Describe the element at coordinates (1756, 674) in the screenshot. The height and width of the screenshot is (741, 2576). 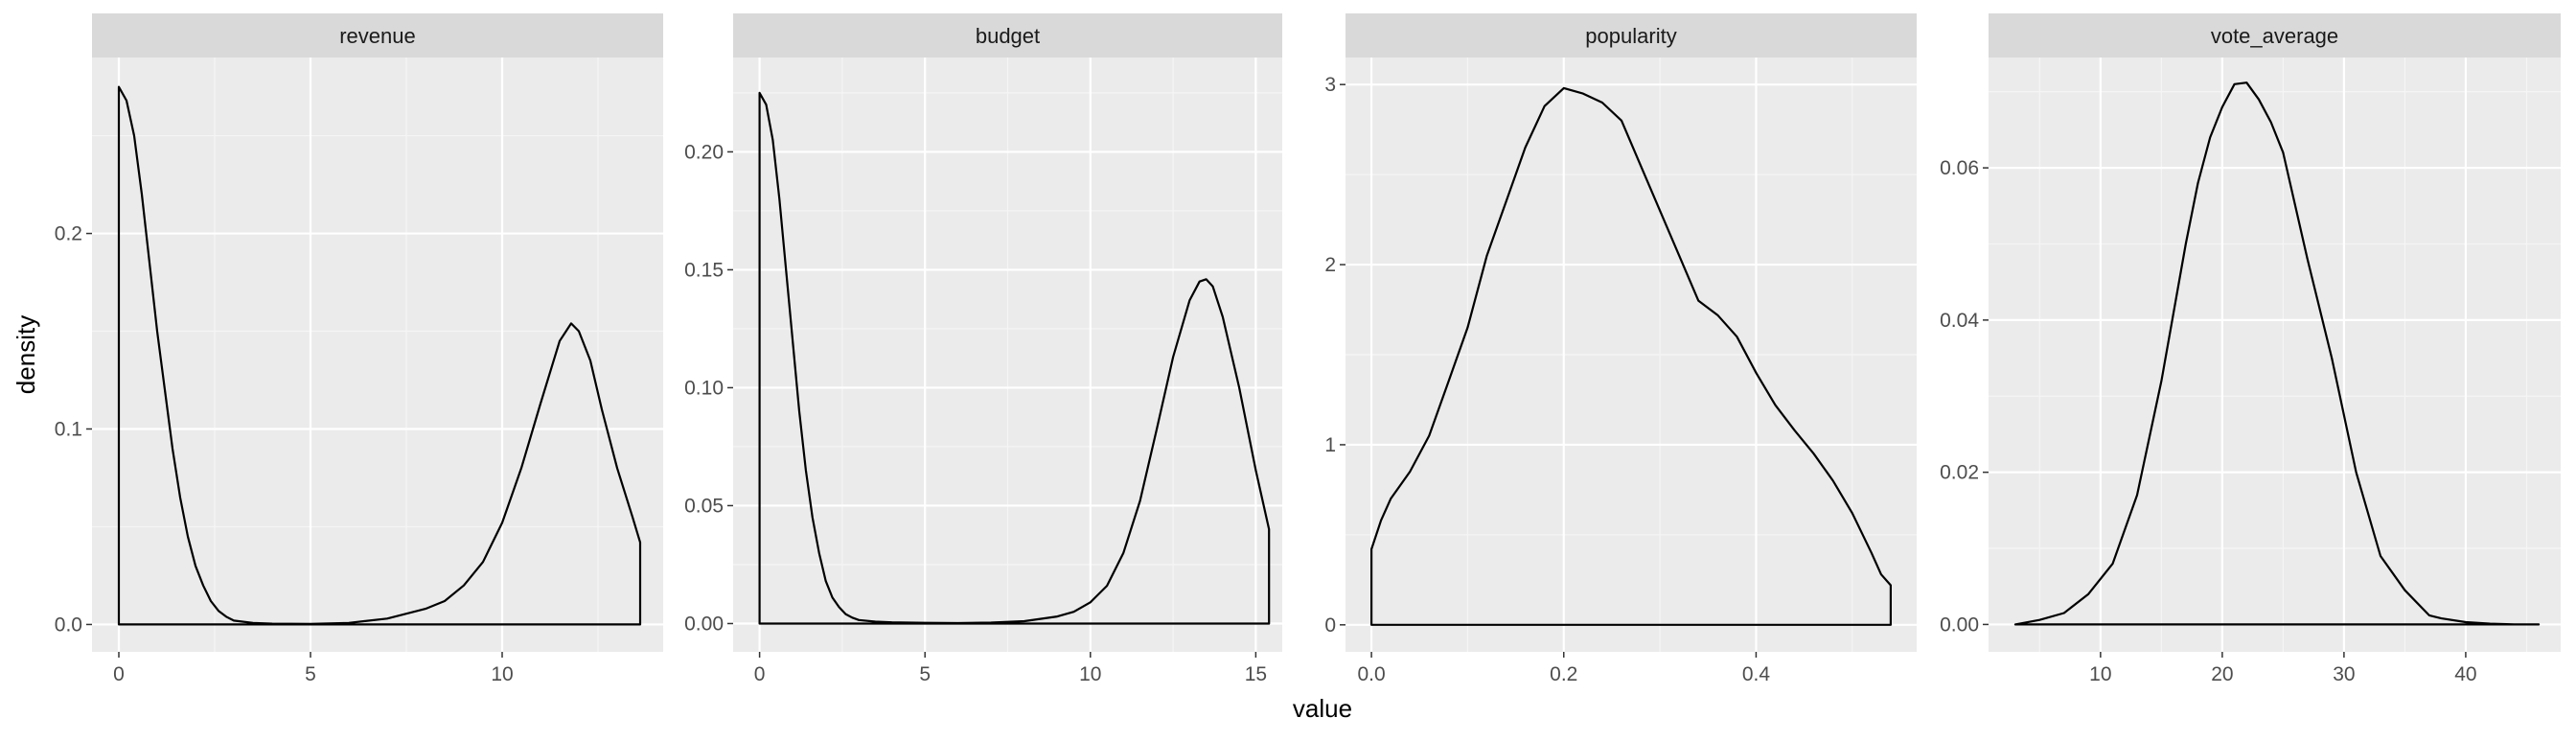
I see `x-tick-label: 0.4` at that location.